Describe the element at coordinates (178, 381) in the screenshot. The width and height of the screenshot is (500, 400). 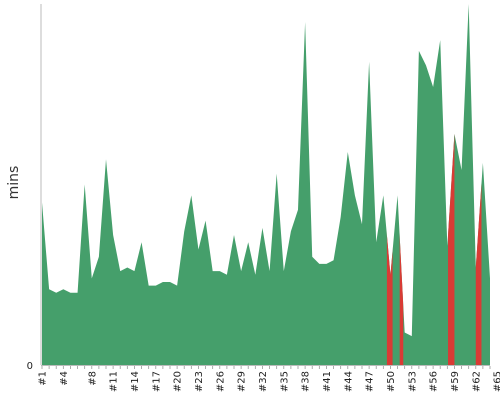
I see `x-tick-label: #20` at that location.